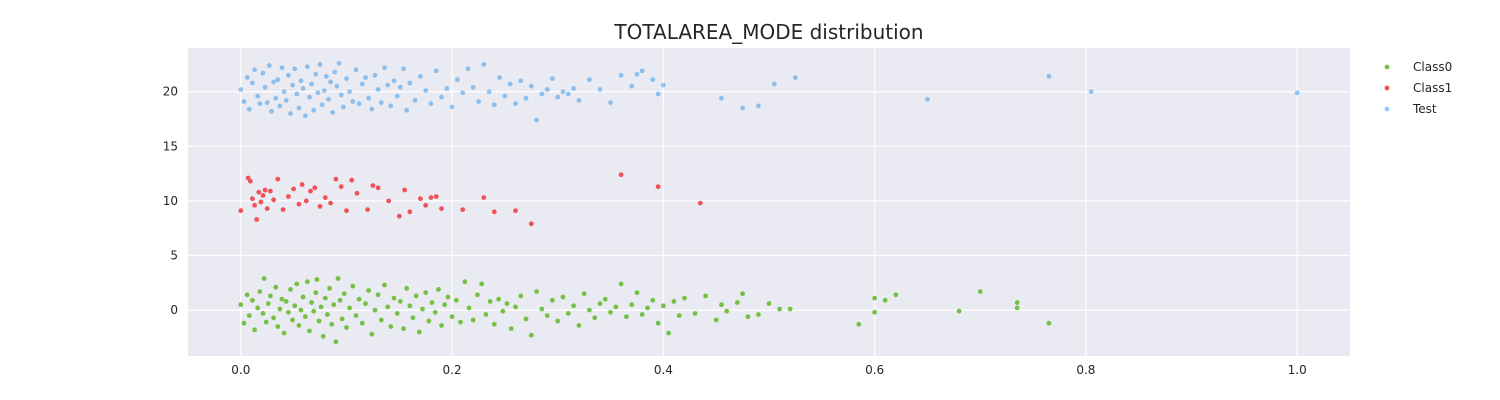 This screenshot has width=1500, height=400. Describe the element at coordinates (452, 370) in the screenshot. I see `x-tick-label: 0.2` at that location.